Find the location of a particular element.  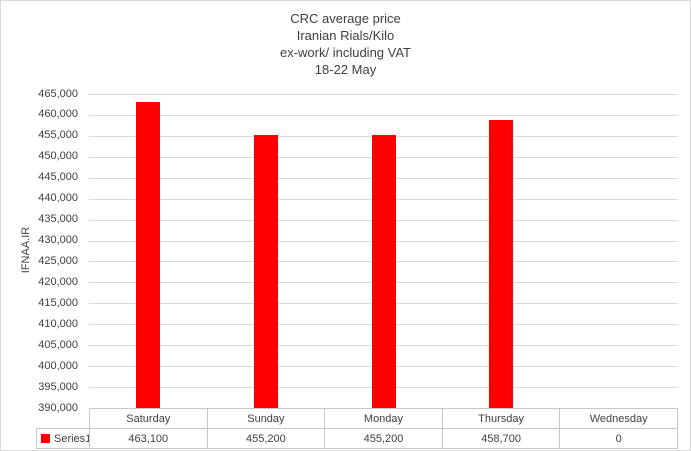

legend-swatch-icon is located at coordinates (45, 438).